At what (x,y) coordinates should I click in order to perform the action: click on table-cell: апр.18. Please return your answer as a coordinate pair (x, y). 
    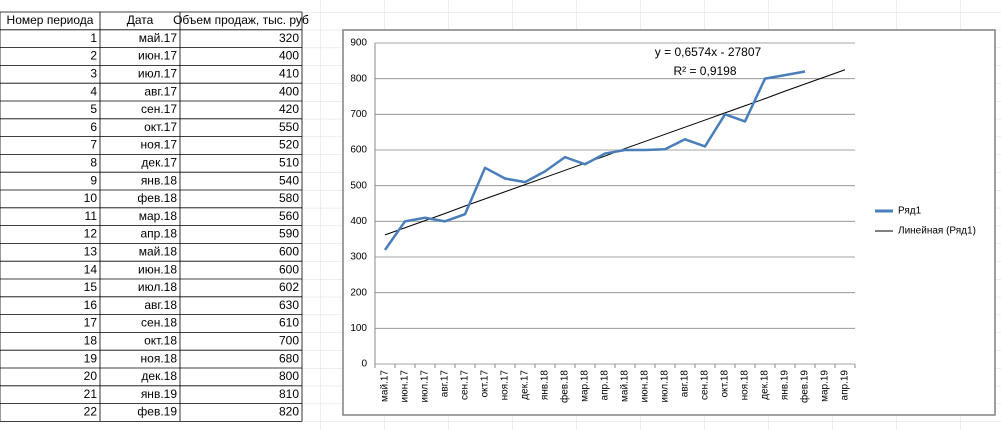
    Looking at the image, I should click on (158, 234).